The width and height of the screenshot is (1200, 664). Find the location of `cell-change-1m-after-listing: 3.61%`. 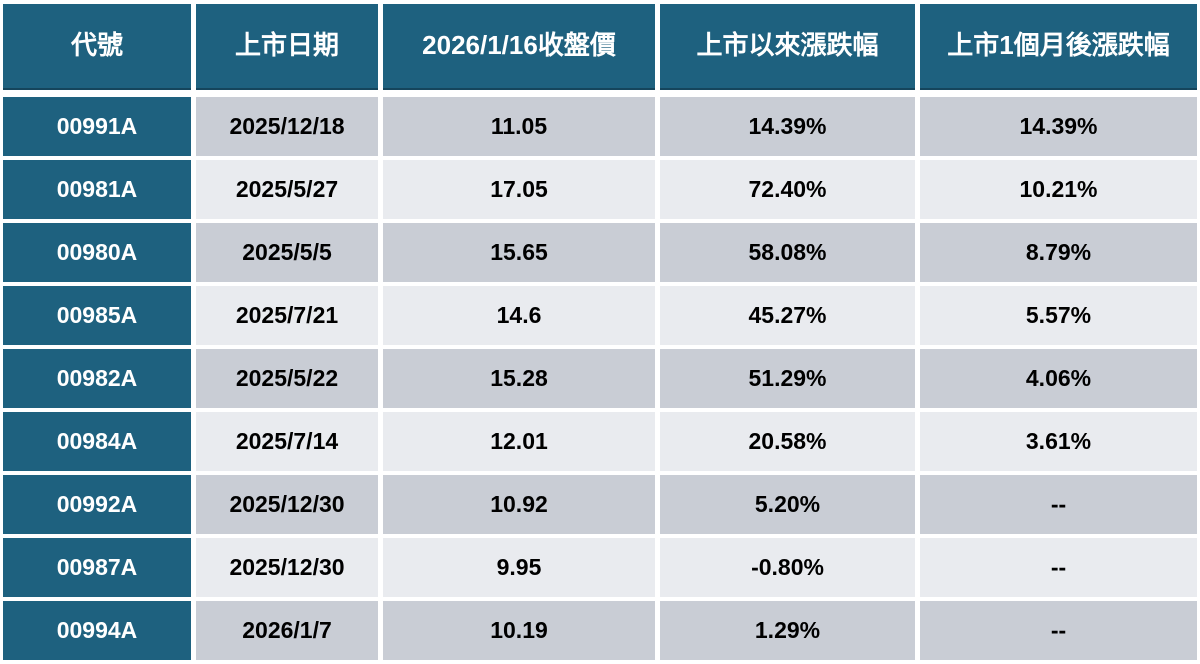

cell-change-1m-after-listing: 3.61% is located at coordinates (1058, 441).